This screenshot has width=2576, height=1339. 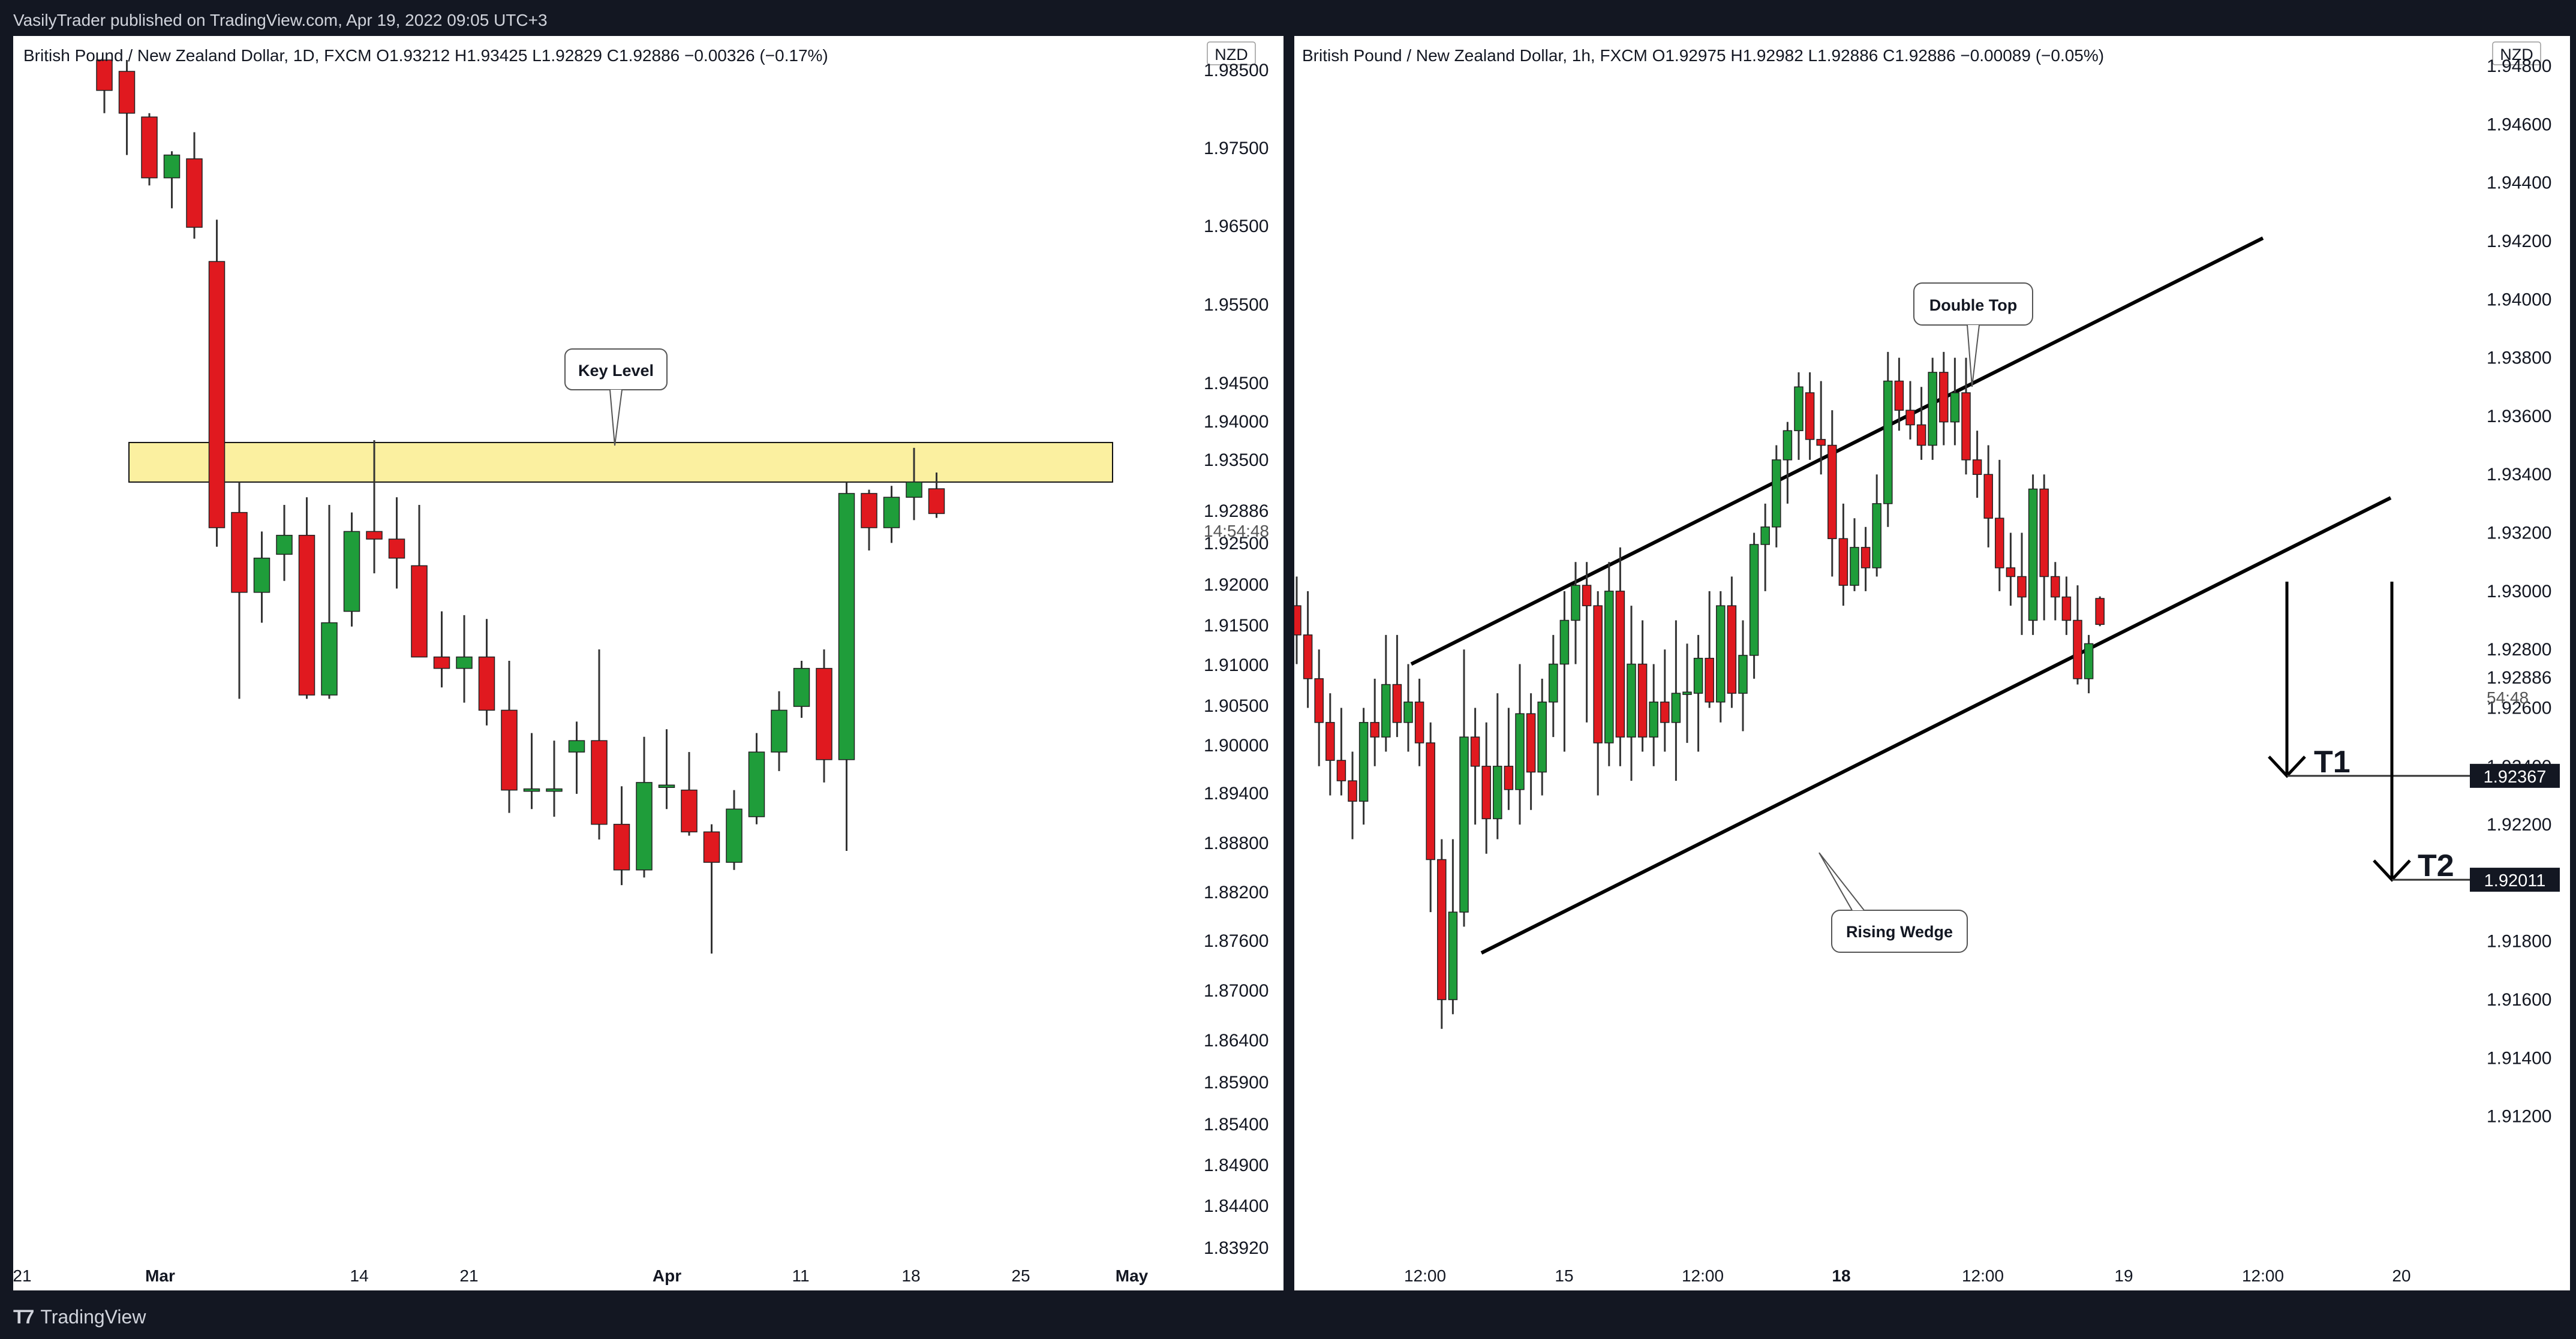 I want to click on wedge-upper-line, so click(x=1837, y=451).